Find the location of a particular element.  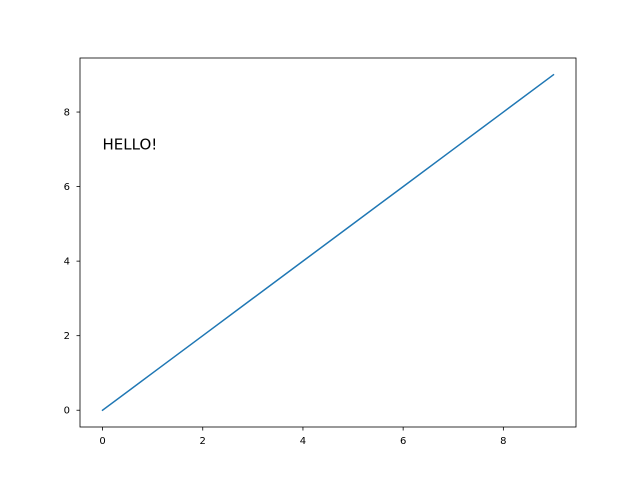

y-tick-label-0: 0 is located at coordinates (67, 411).